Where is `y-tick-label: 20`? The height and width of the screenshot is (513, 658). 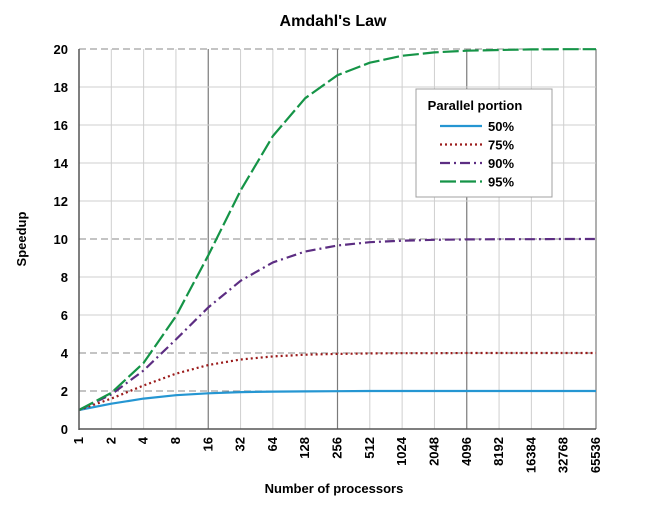
y-tick-label: 20 is located at coordinates (61, 49).